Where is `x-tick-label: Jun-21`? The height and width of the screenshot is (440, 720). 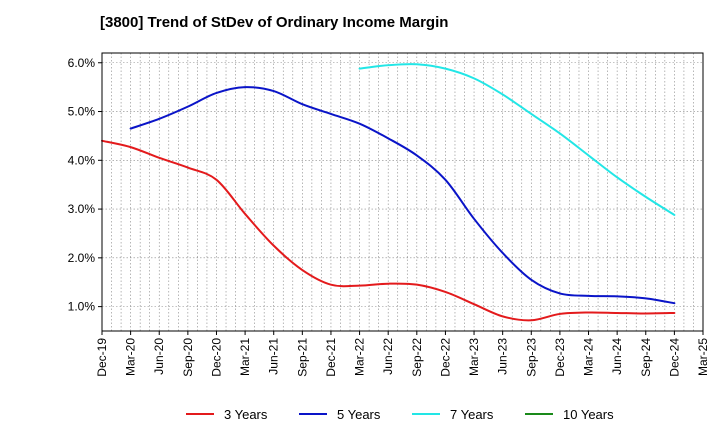
x-tick-label: Jun-21 is located at coordinates (274, 356).